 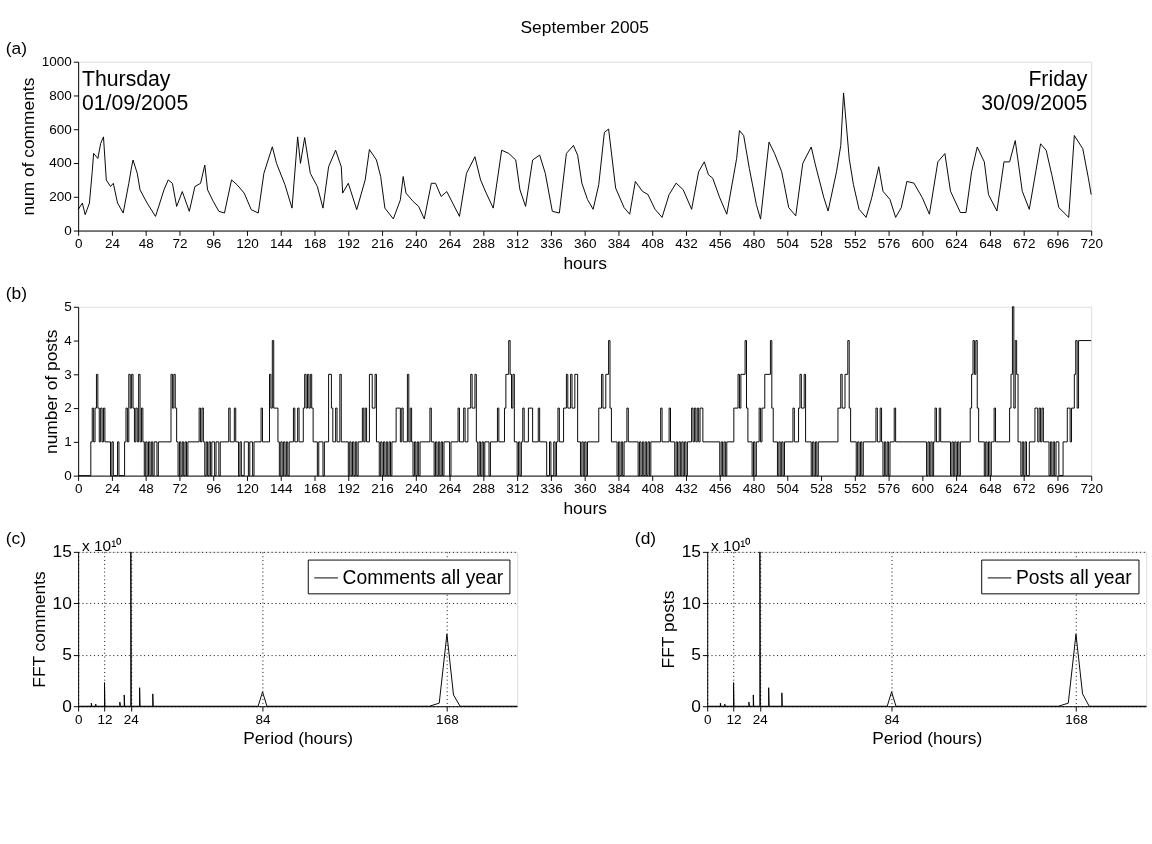 What do you see at coordinates (60, 163) in the screenshot?
I see `y-tick-label: 400` at bounding box center [60, 163].